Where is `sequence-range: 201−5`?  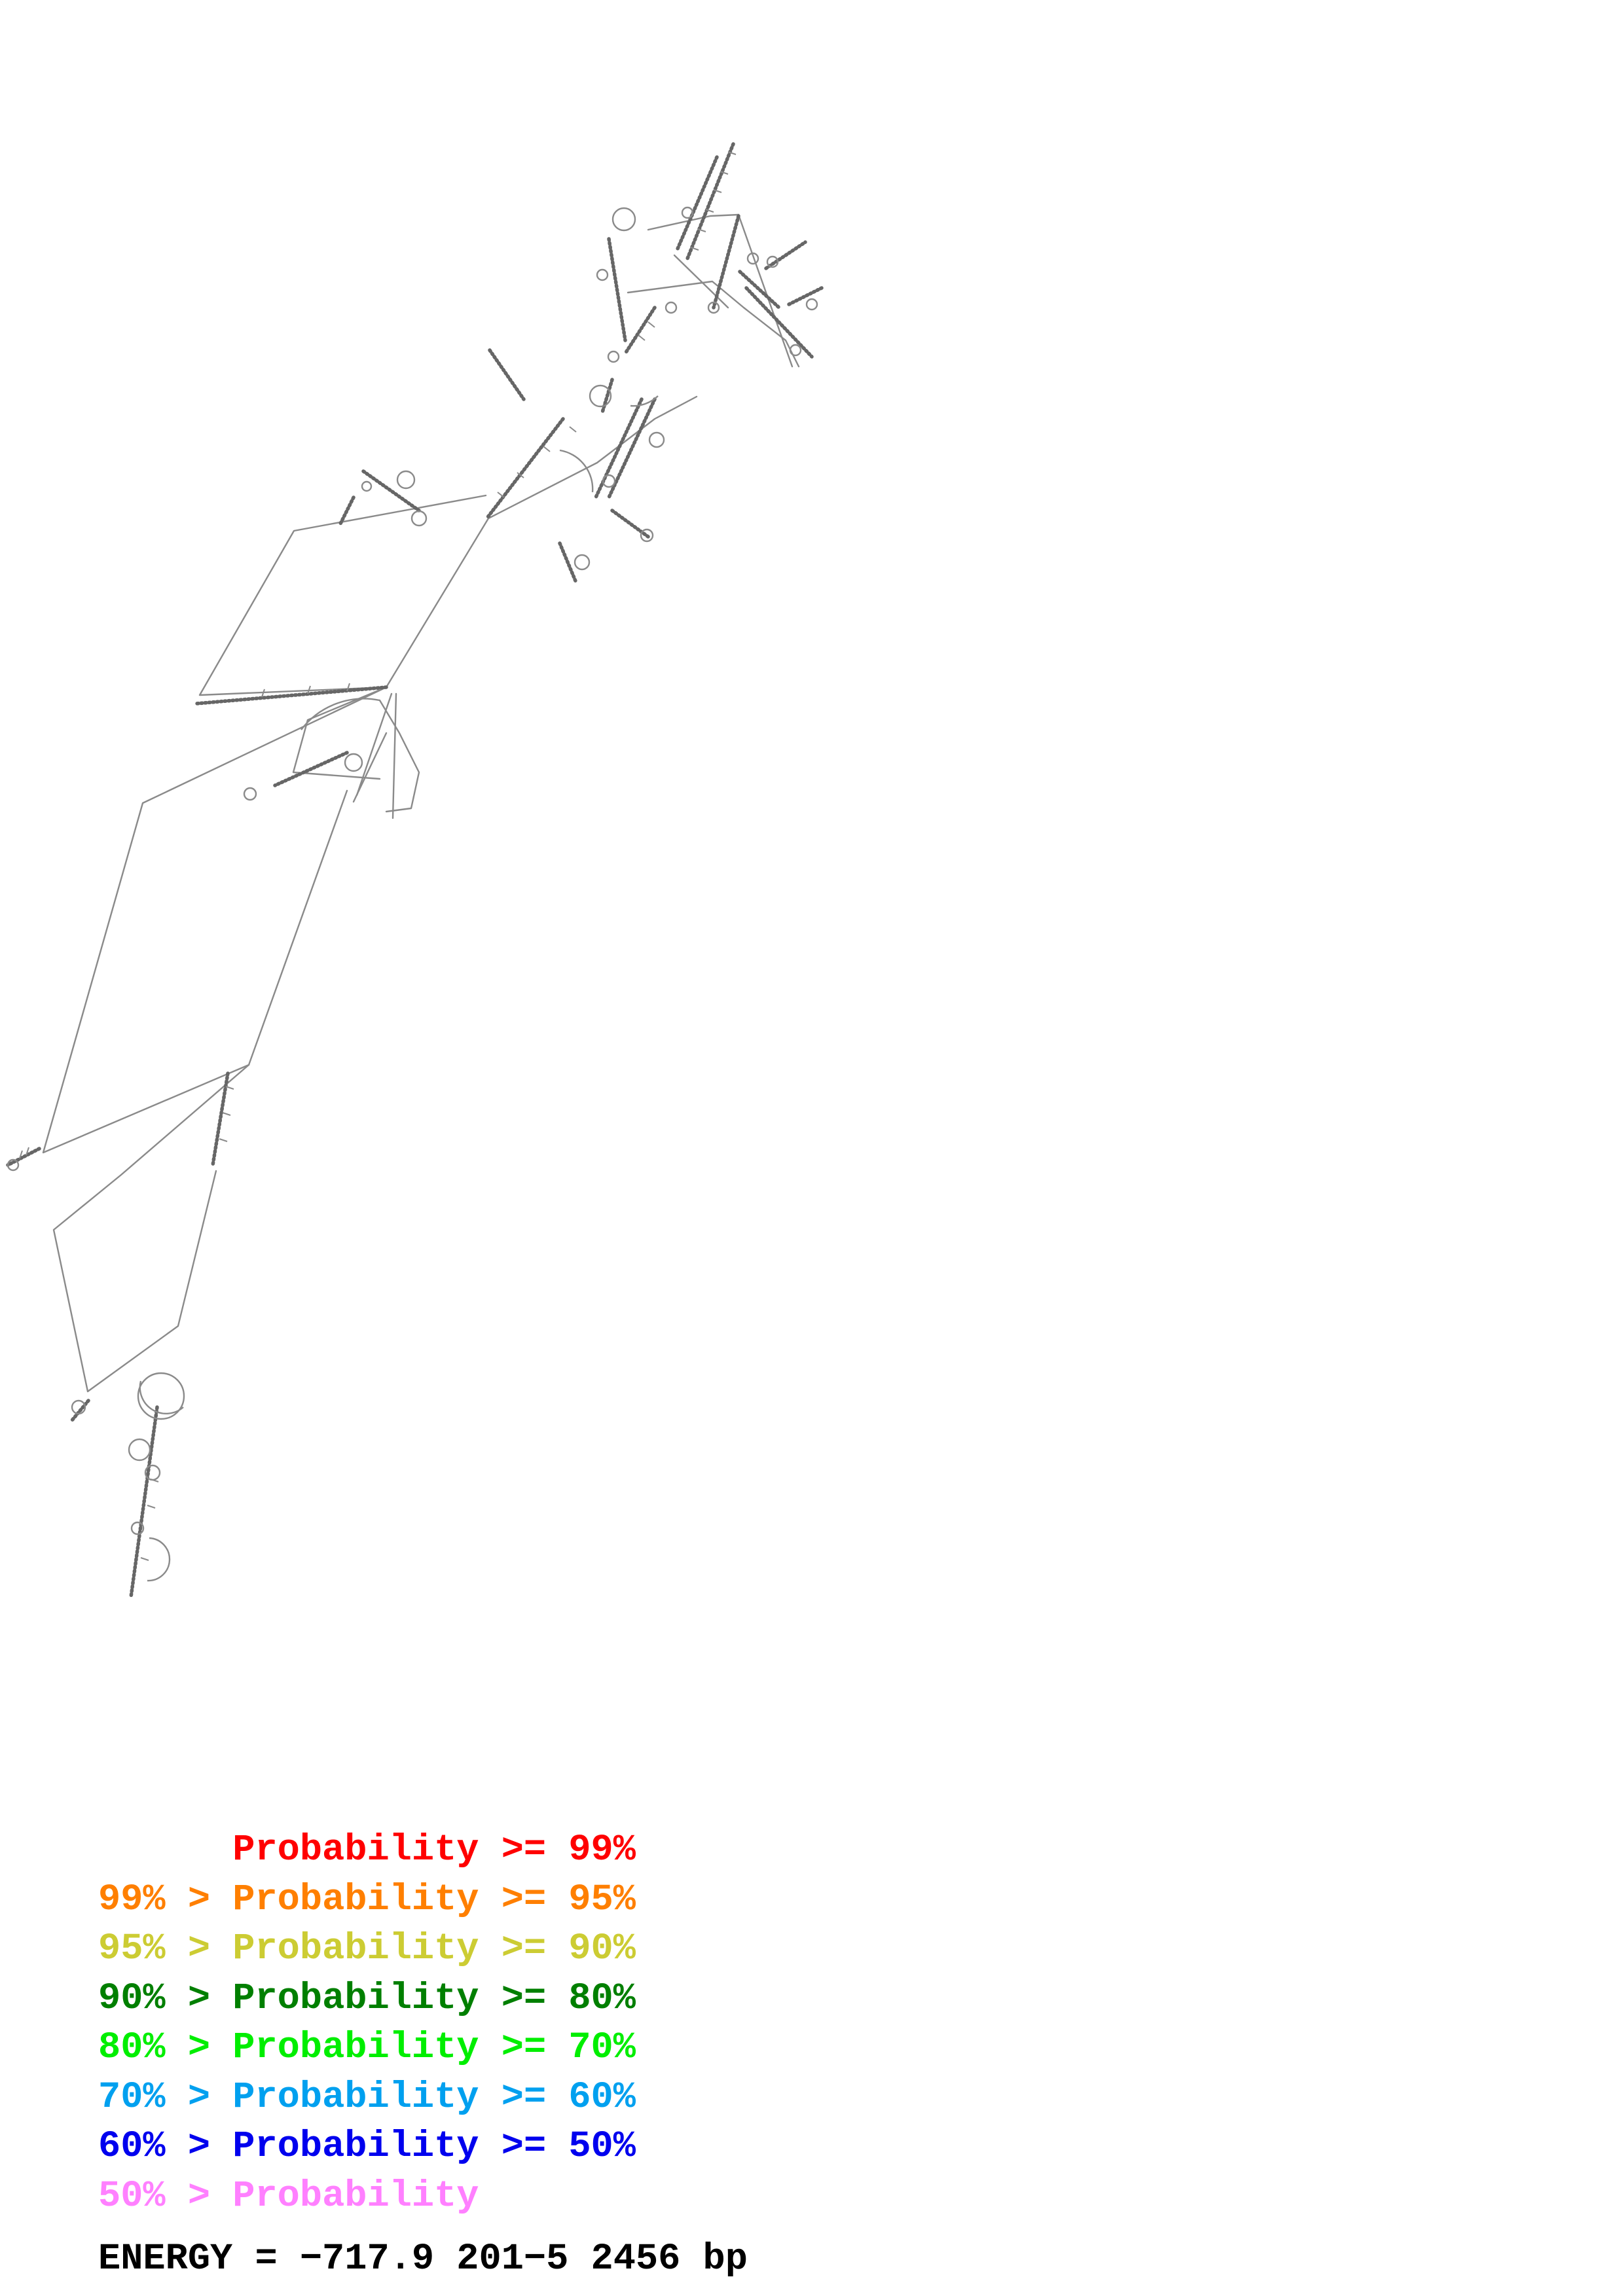
sequence-range: 201−5 is located at coordinates (512, 2259).